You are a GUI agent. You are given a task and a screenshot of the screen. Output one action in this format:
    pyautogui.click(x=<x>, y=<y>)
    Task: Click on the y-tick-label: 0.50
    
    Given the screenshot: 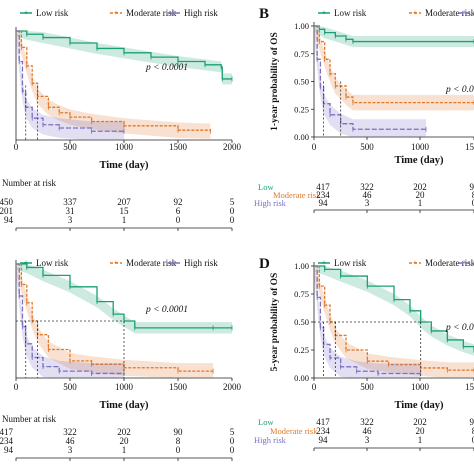 What is the action you would take?
    pyautogui.click(x=301, y=322)
    